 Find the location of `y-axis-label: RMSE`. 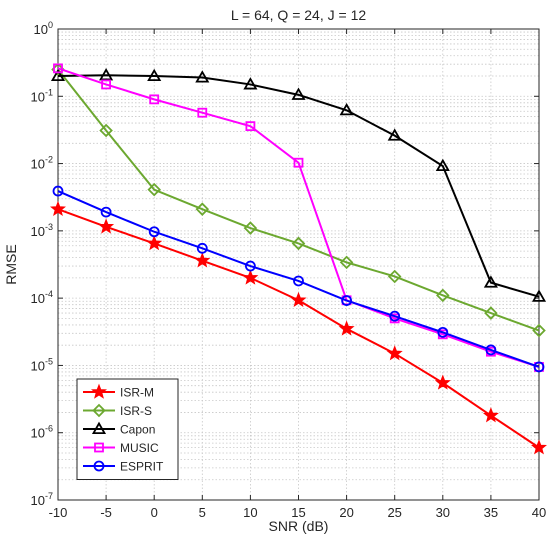

y-axis-label: RMSE is located at coordinates (11, 264).